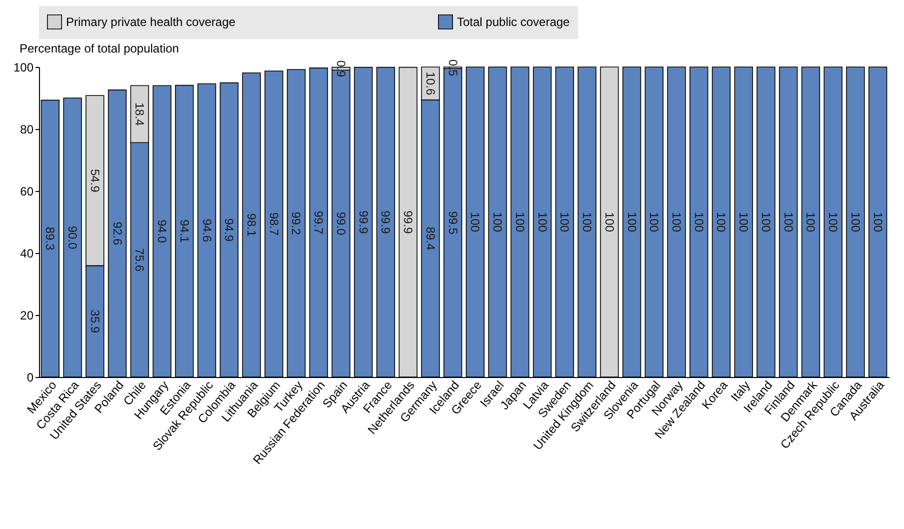 The width and height of the screenshot is (904, 529). I want to click on y-tick-label: 40, so click(27, 253).